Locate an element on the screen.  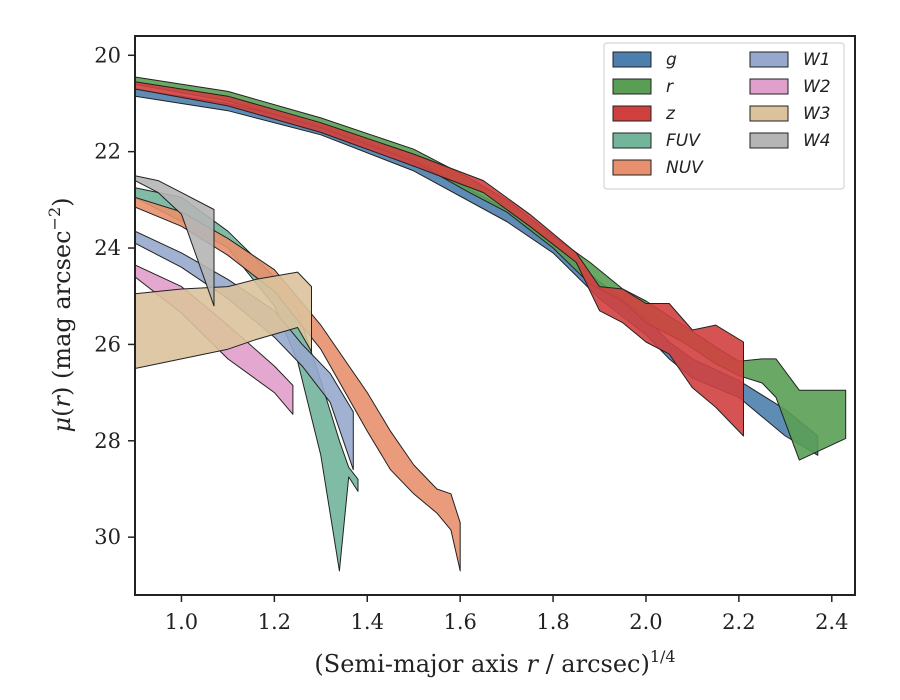
legend-swatch-w4 is located at coordinates (769, 140).